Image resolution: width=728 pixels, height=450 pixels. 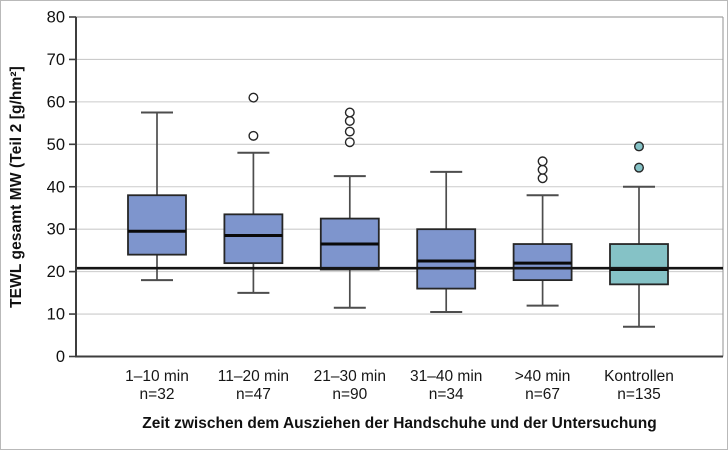 What do you see at coordinates (60, 357) in the screenshot?
I see `y-tick-label: 0` at bounding box center [60, 357].